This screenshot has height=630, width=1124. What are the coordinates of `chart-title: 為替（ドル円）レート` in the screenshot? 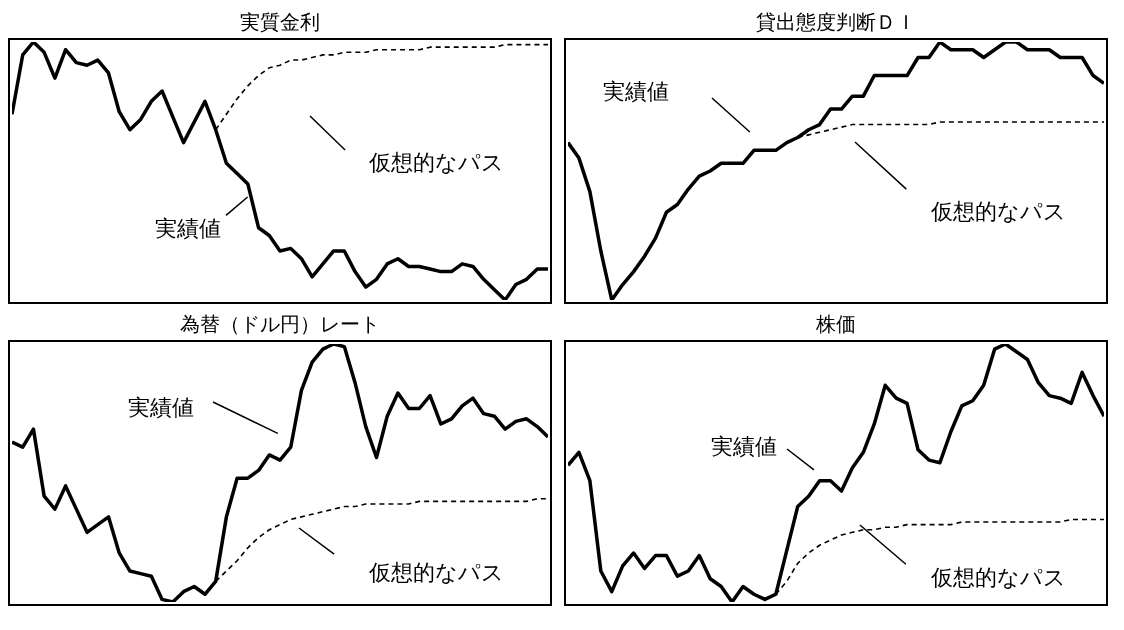 It's located at (280, 324).